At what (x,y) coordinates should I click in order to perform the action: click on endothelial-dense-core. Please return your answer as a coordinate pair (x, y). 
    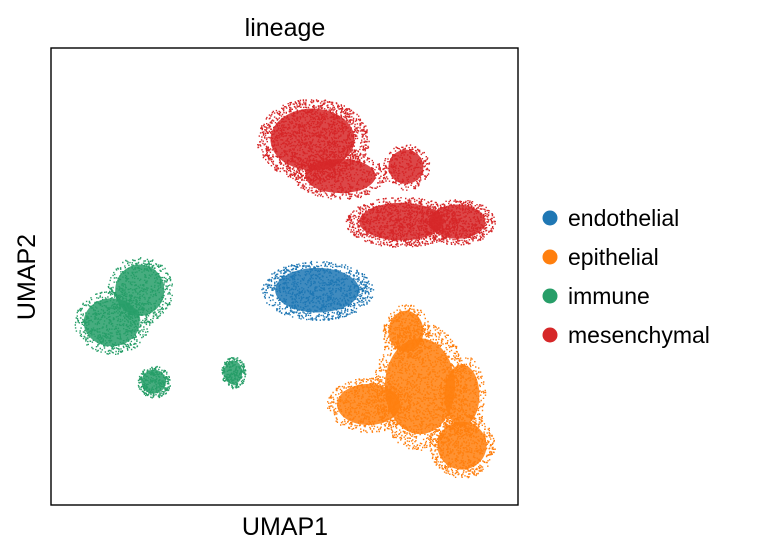
    Looking at the image, I should click on (317, 290).